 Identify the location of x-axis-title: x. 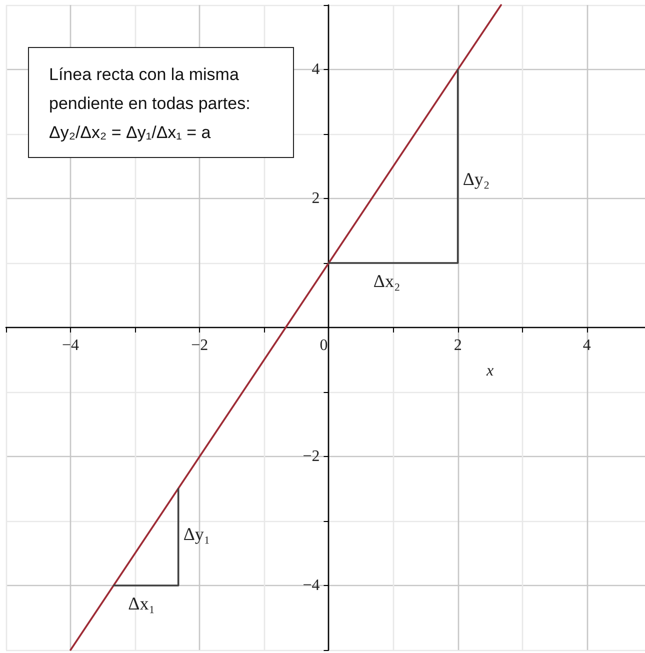
(489, 371).